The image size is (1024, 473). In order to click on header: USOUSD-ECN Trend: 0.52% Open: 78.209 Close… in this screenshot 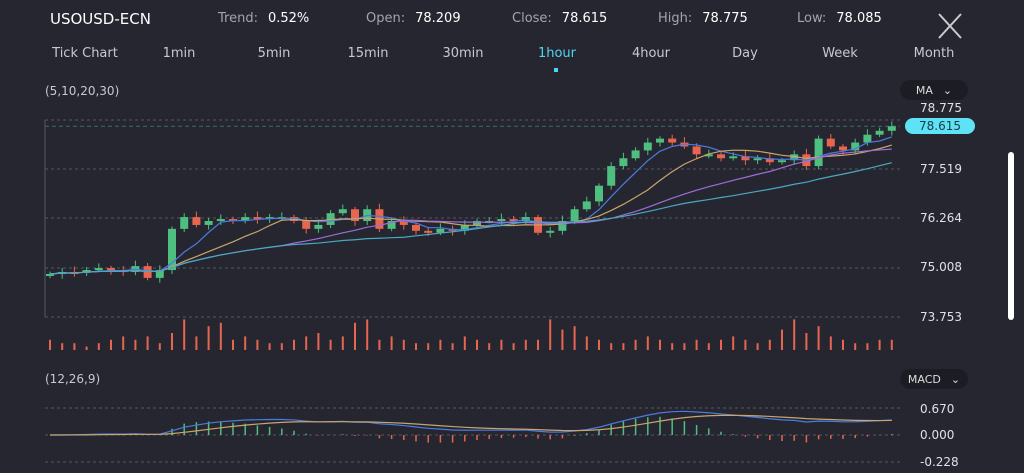, I will do `click(512, 23)`.